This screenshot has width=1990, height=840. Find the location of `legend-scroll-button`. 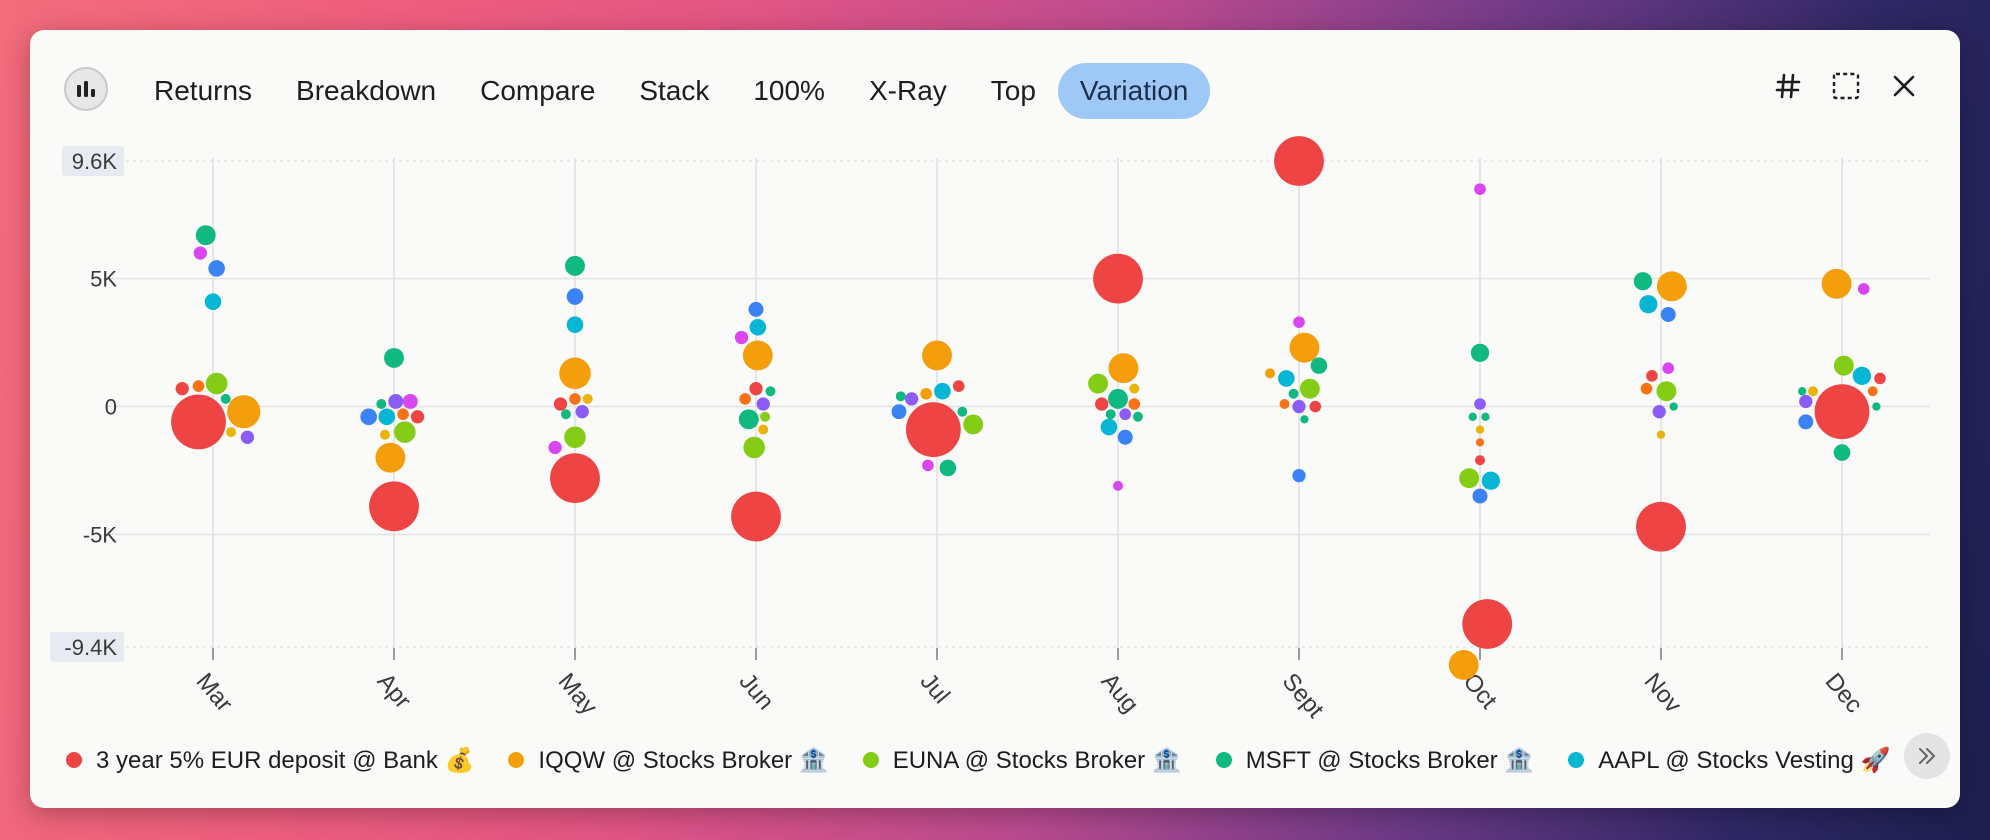

legend-scroll-button is located at coordinates (1927, 756).